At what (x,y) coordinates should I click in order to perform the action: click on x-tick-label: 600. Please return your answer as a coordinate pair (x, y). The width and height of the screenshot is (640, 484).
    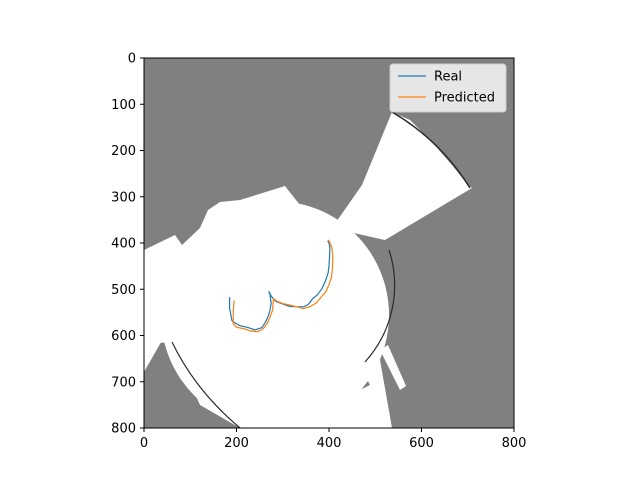
    Looking at the image, I should click on (421, 443).